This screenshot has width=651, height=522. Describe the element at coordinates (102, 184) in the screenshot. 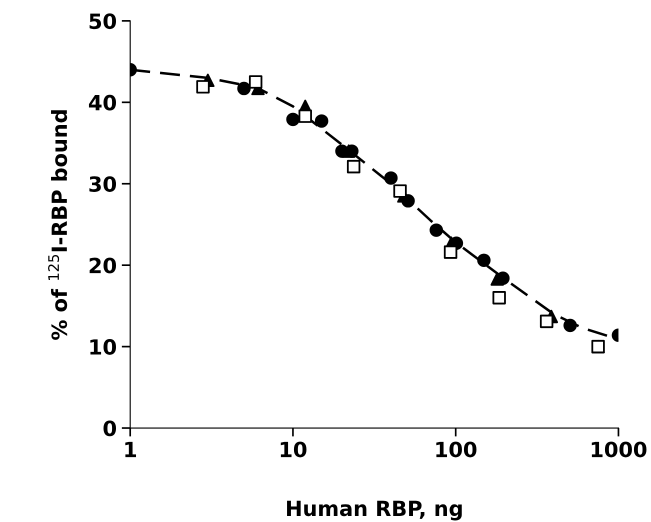

I see `y-tick-label: 30` at that location.